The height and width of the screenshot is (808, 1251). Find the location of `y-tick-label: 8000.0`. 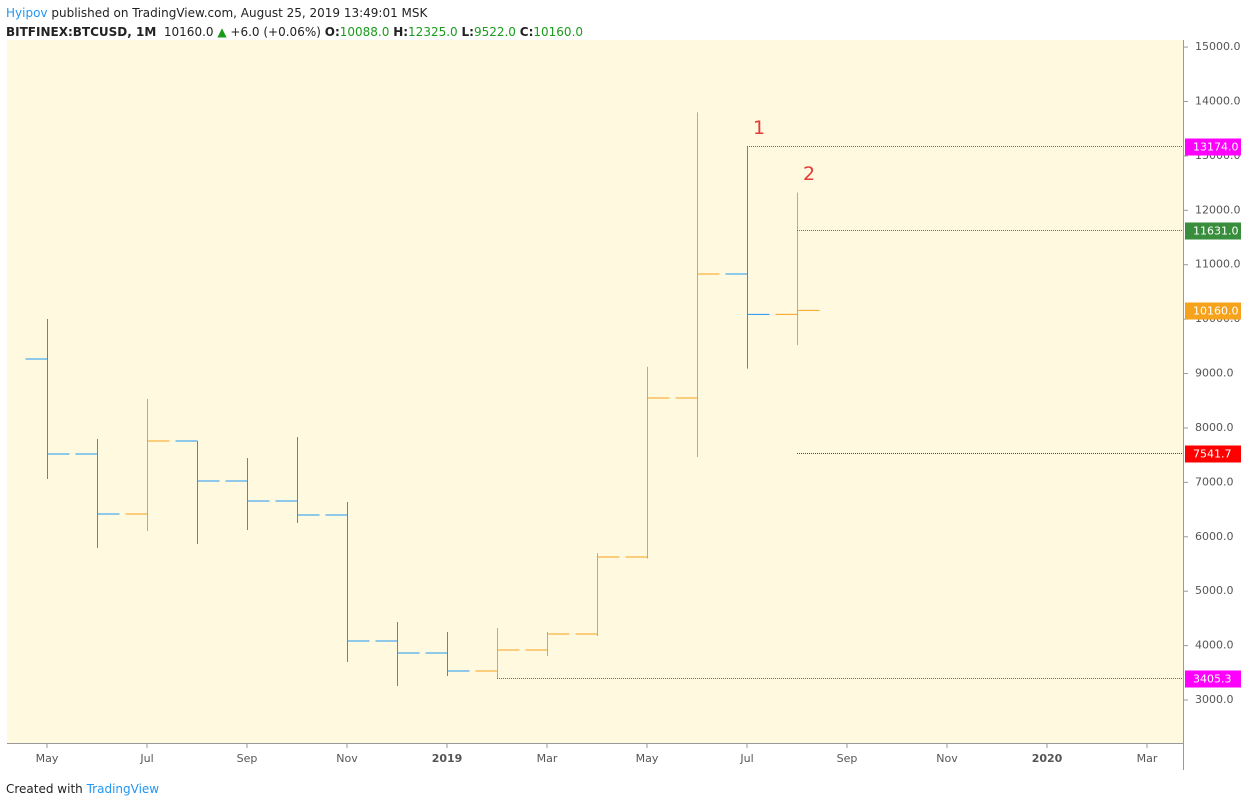

y-tick-label: 8000.0 is located at coordinates (1214, 427).